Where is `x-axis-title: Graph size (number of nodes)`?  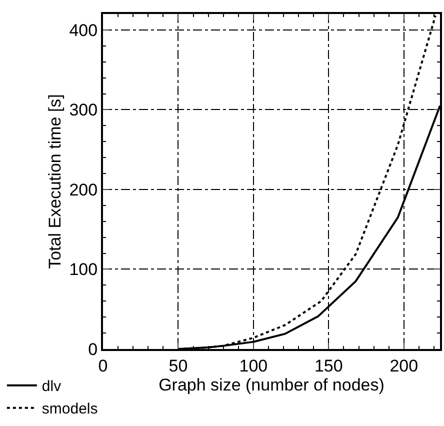 x-axis-title: Graph size (number of nodes) is located at coordinates (271, 384).